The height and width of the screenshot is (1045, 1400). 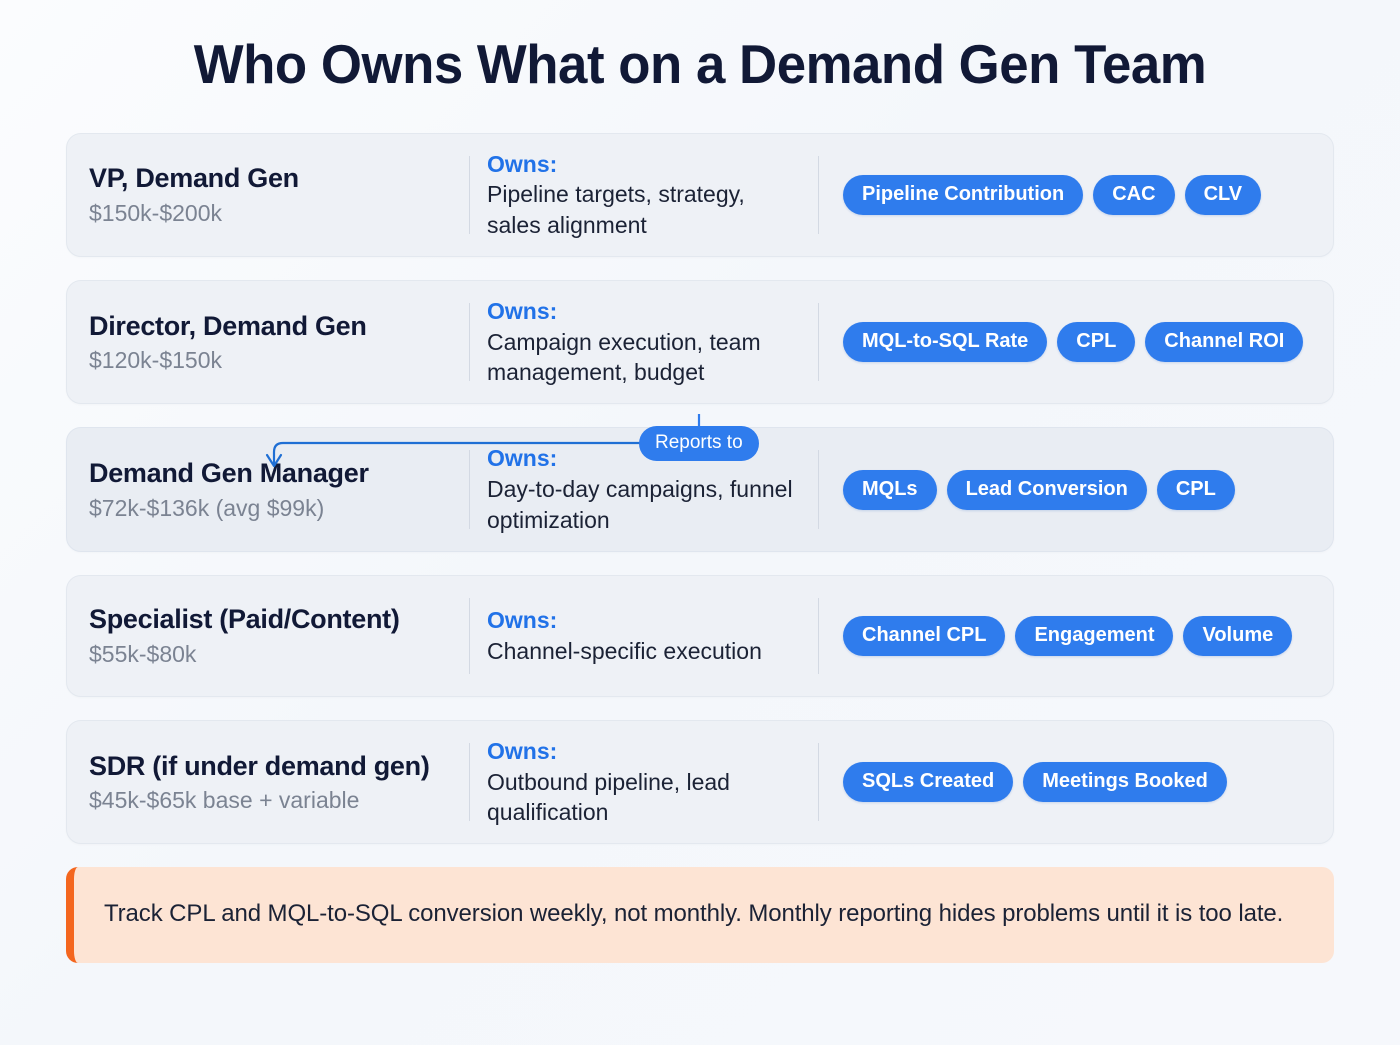 I want to click on role-salary: $150k-$200k, so click(x=155, y=212).